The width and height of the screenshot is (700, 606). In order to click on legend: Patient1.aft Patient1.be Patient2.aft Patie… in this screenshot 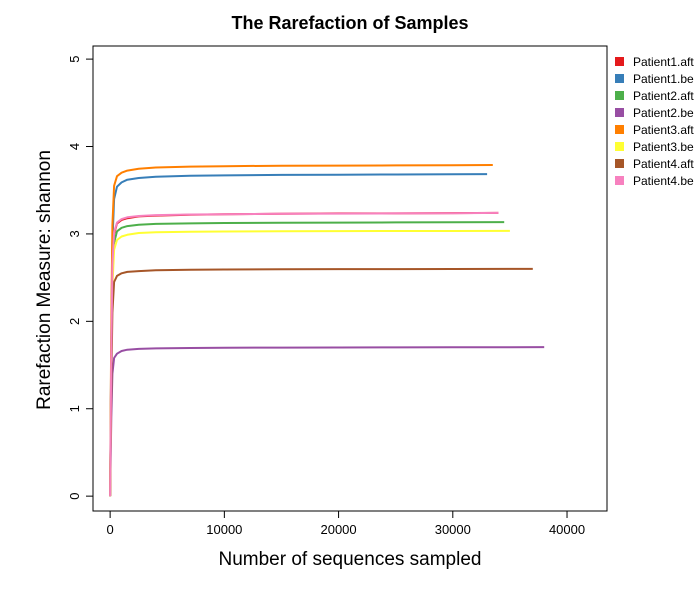, I will do `click(654, 121)`.